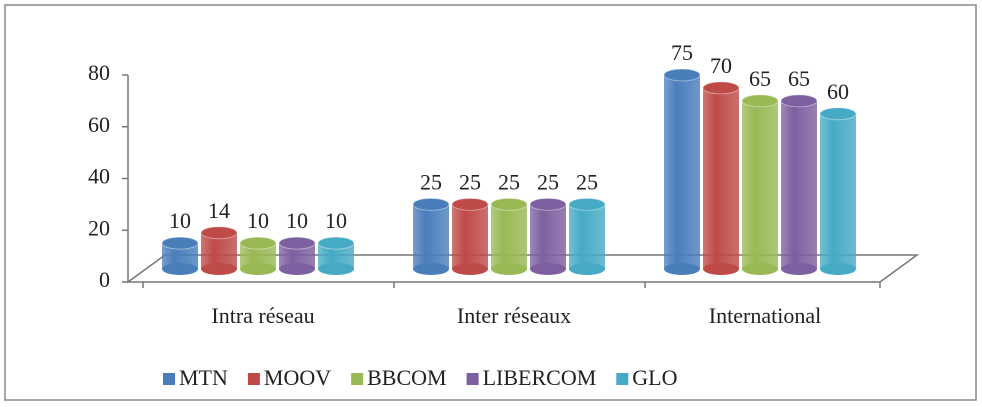 The width and height of the screenshot is (982, 407). I want to click on legend-label: LIBERCOM, so click(540, 377).